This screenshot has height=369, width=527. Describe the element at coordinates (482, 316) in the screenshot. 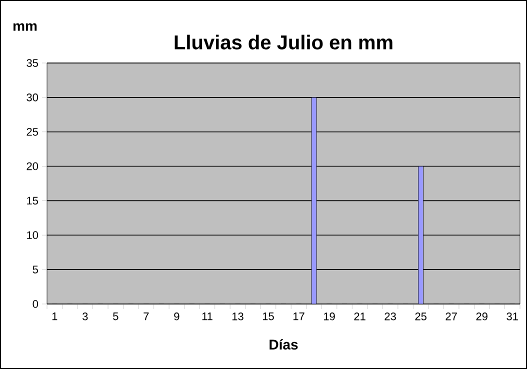

I see `x-tick-label: 29` at that location.